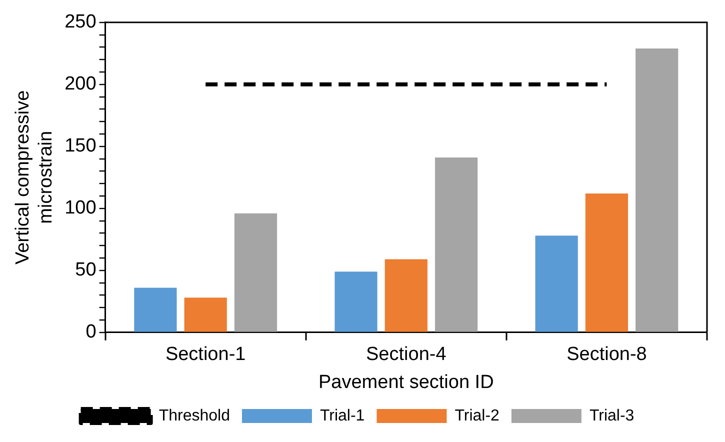 Image resolution: width=725 pixels, height=442 pixels. Describe the element at coordinates (85, 270) in the screenshot. I see `y-tick-label: 50` at that location.